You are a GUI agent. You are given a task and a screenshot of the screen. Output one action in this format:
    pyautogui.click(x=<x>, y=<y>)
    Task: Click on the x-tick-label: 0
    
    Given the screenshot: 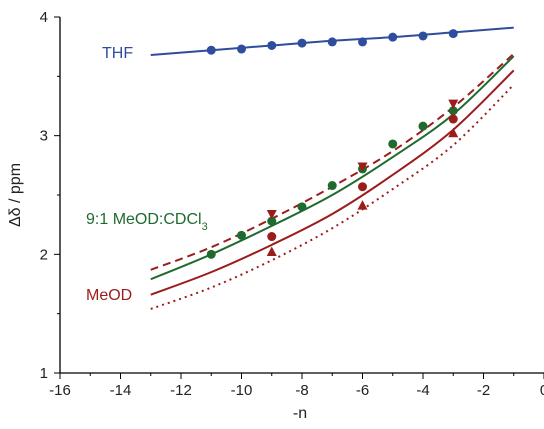 What is the action you would take?
    pyautogui.click(x=542, y=390)
    